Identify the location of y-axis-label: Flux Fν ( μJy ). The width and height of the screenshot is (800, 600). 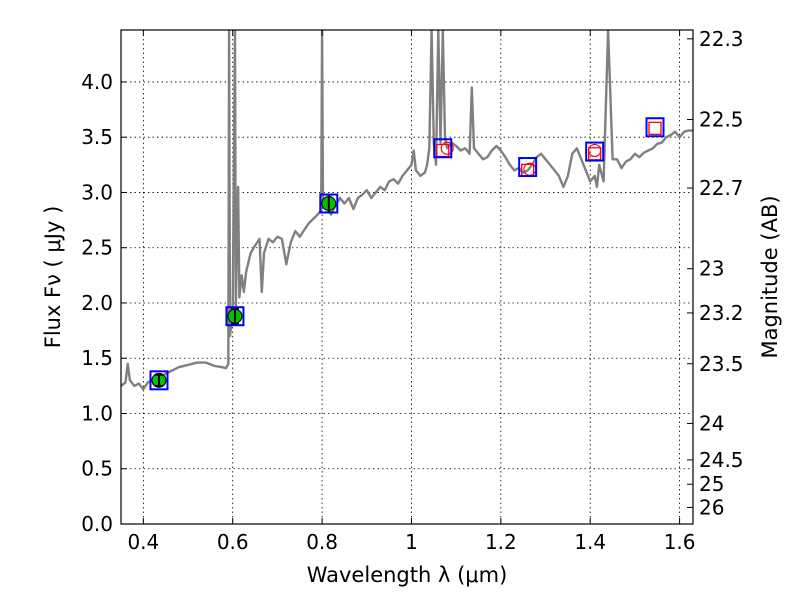
(53, 277).